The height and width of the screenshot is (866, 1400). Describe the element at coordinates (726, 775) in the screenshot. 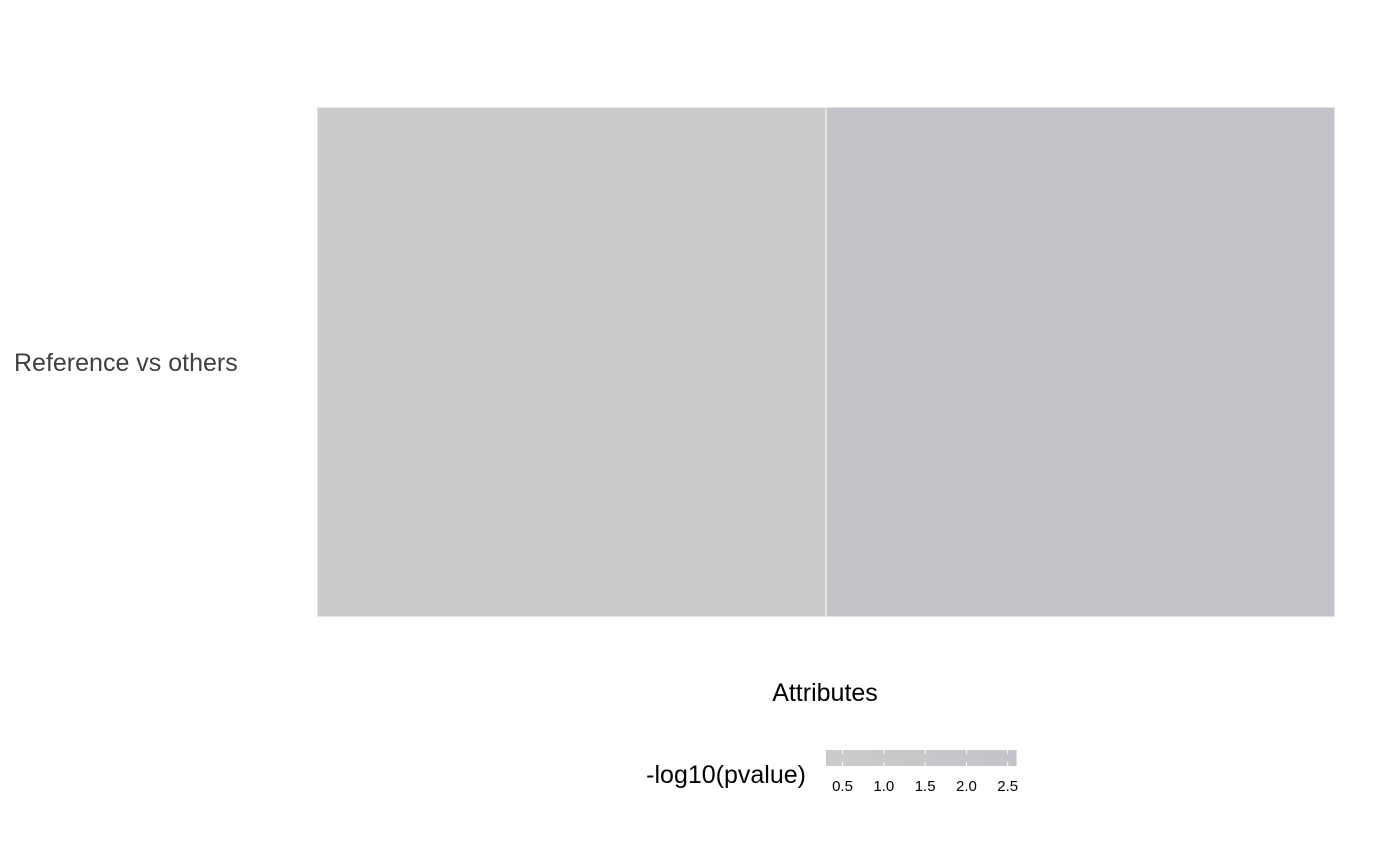

I see `legend-title: -log10(pvalue)` at that location.